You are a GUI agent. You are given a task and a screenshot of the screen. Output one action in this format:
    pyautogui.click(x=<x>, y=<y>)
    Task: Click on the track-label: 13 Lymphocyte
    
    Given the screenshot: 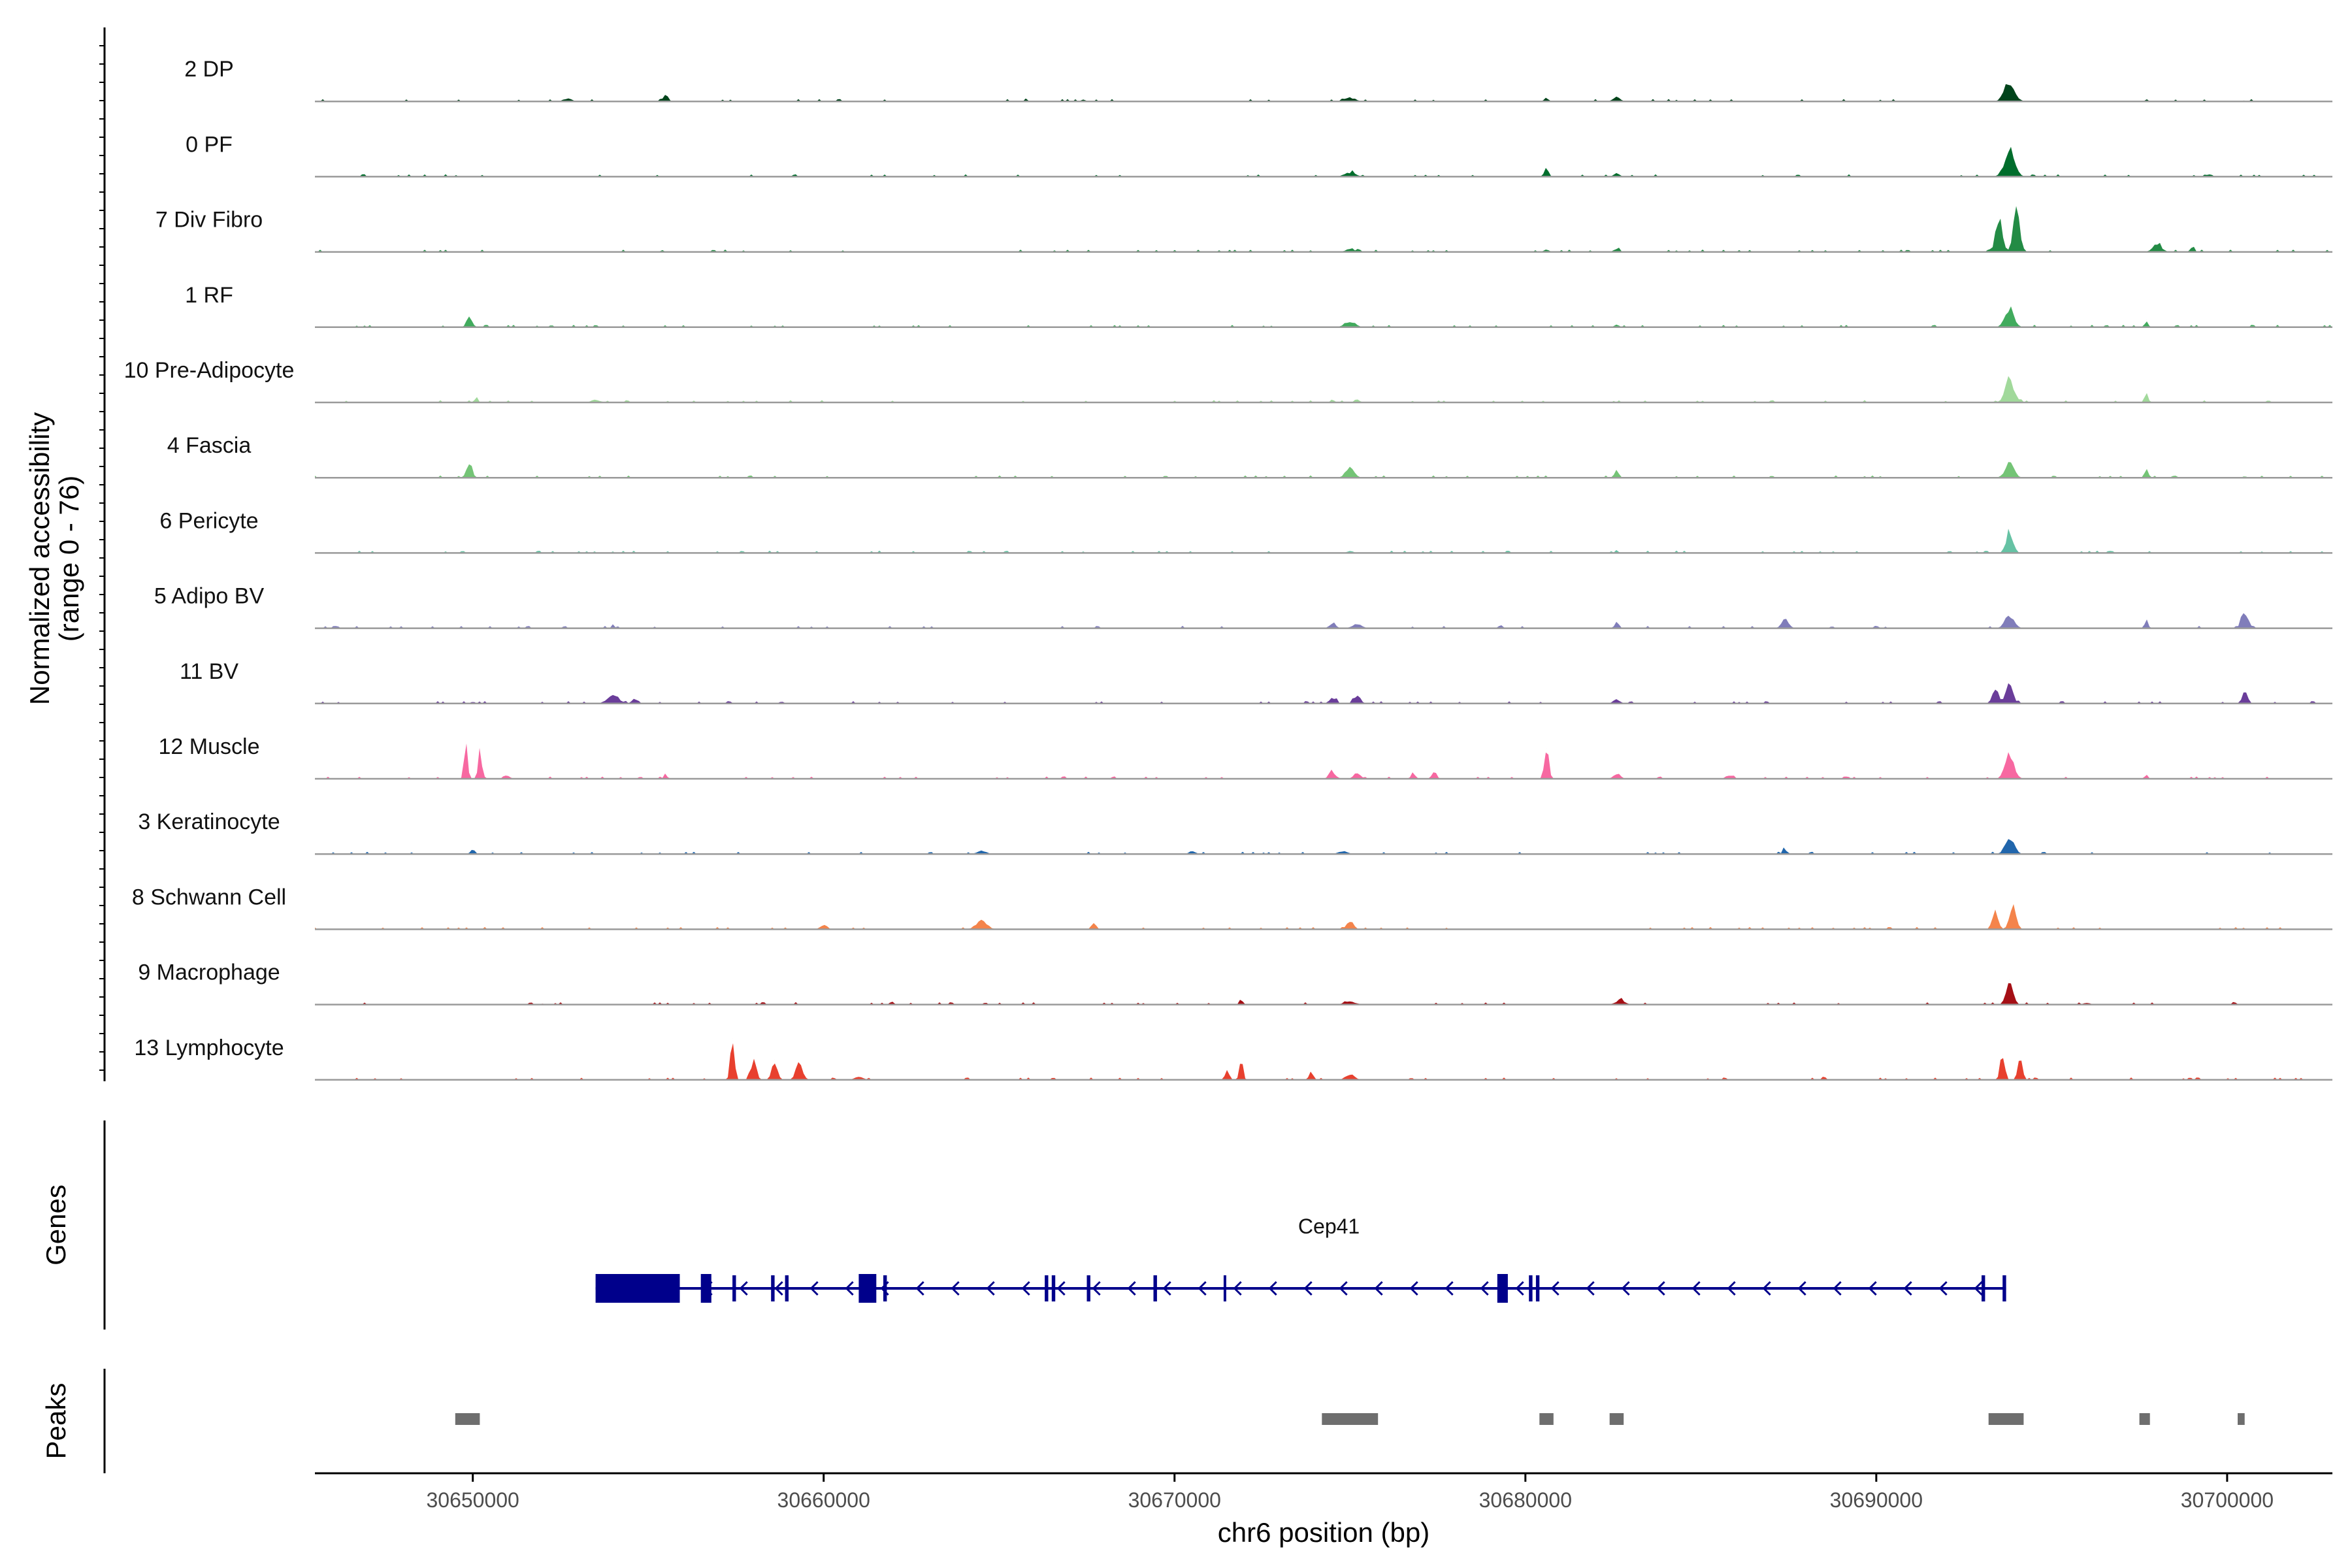 What is the action you would take?
    pyautogui.click(x=209, y=1048)
    